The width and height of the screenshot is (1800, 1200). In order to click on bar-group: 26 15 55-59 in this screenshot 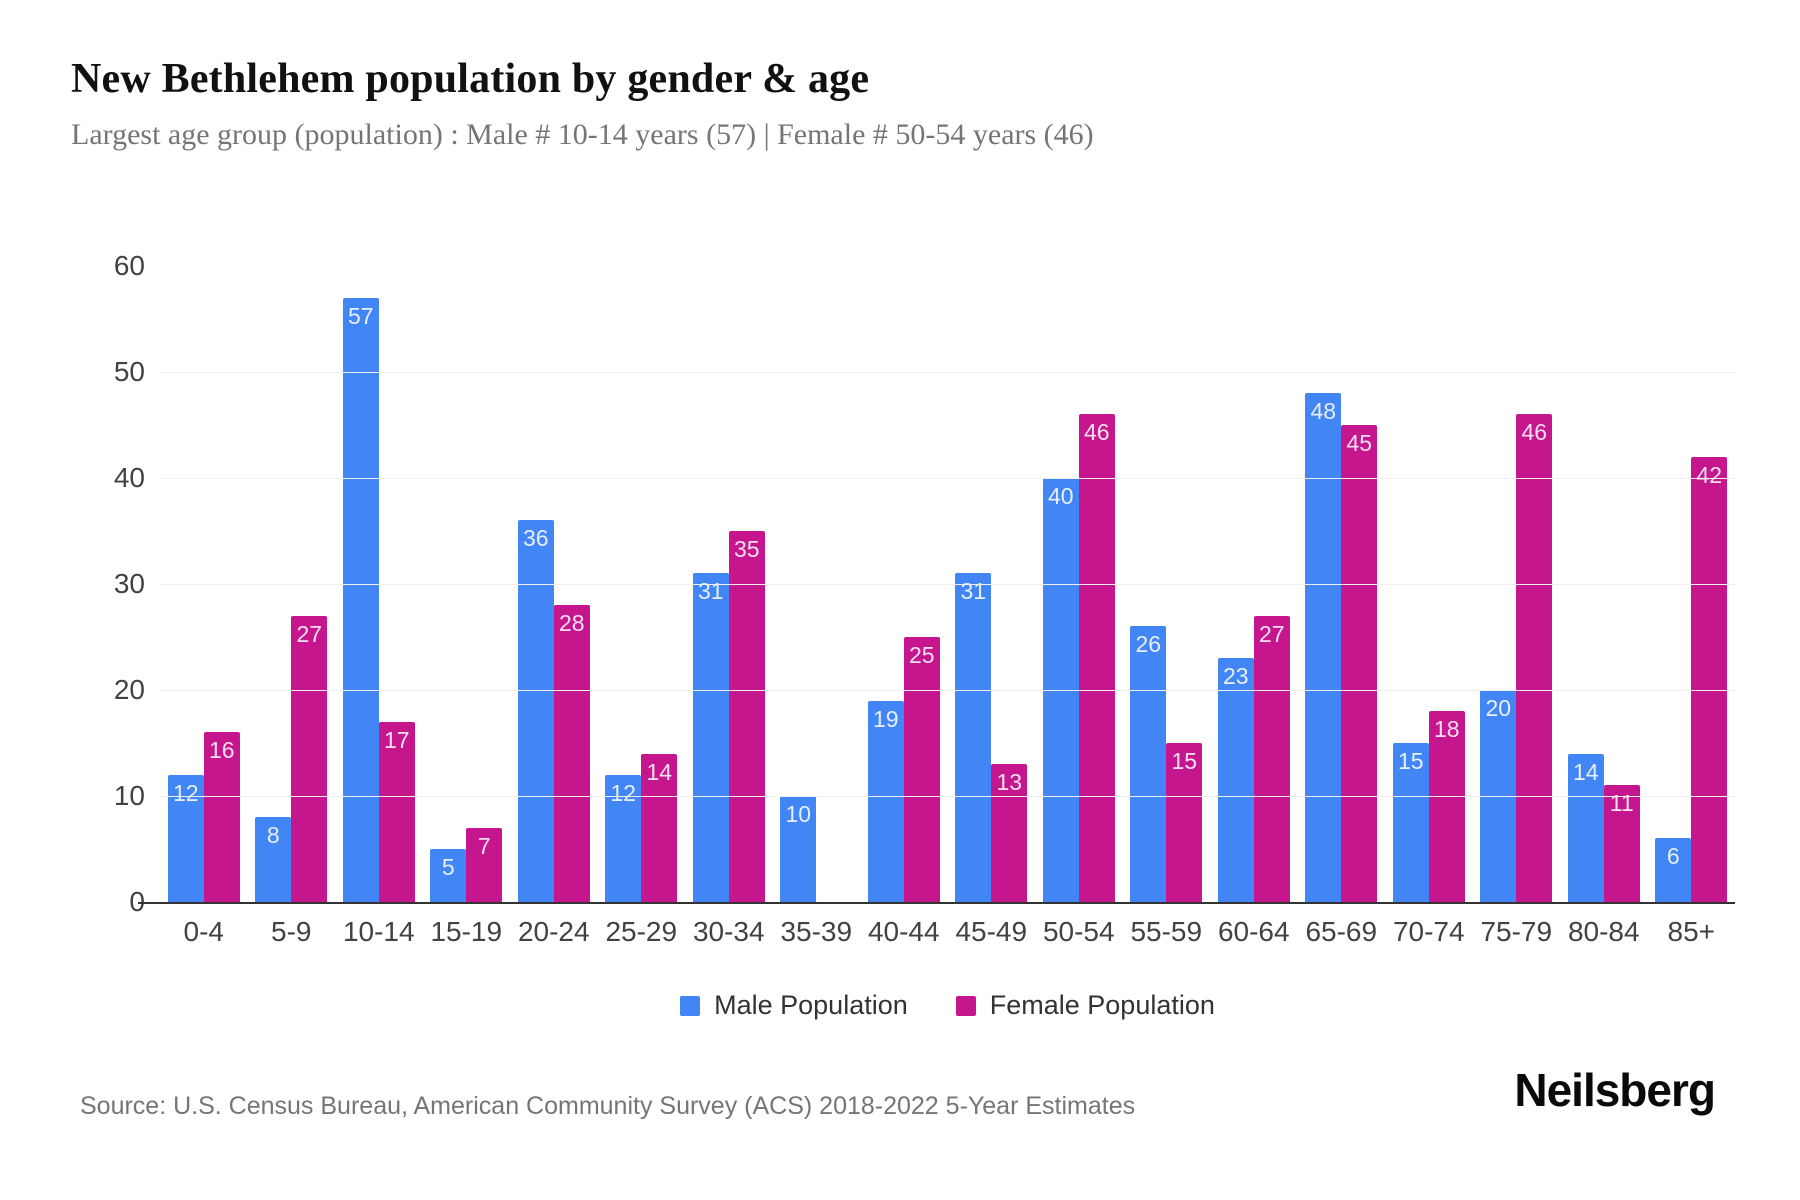, I will do `click(1167, 606)`.